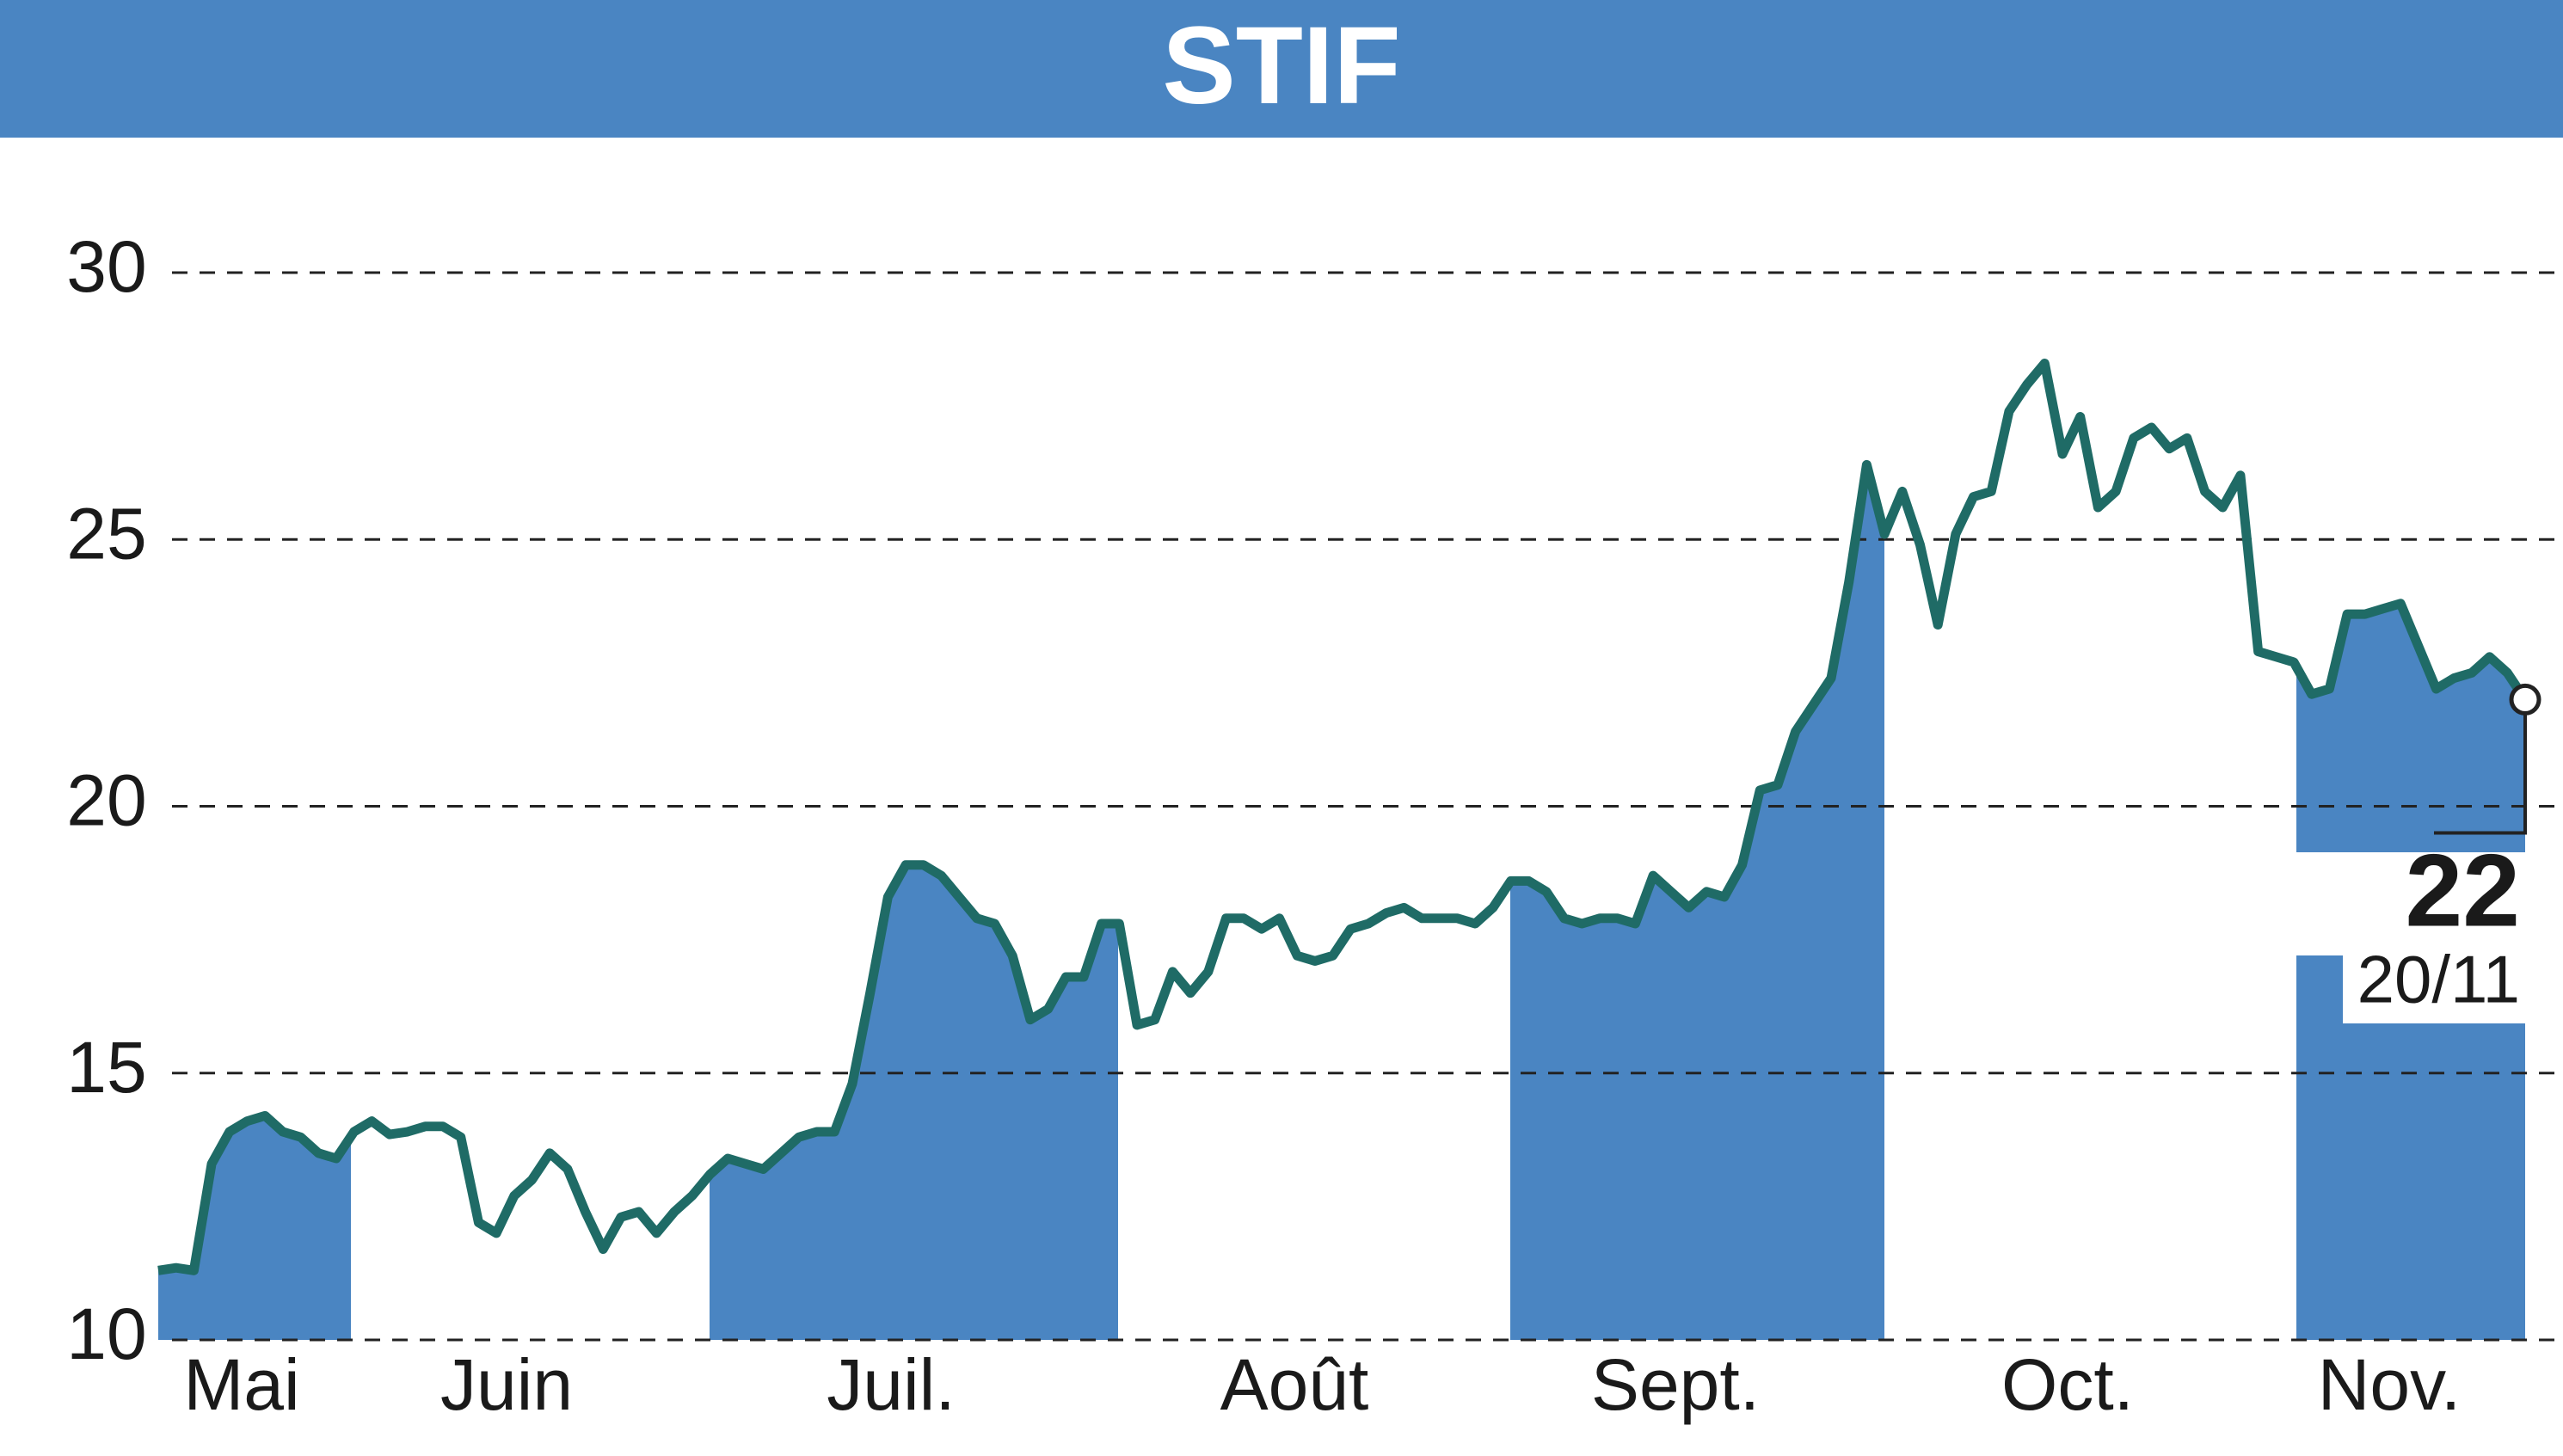 The width and height of the screenshot is (2563, 1456). I want to click on y-tick-label: 10, so click(106, 1333).